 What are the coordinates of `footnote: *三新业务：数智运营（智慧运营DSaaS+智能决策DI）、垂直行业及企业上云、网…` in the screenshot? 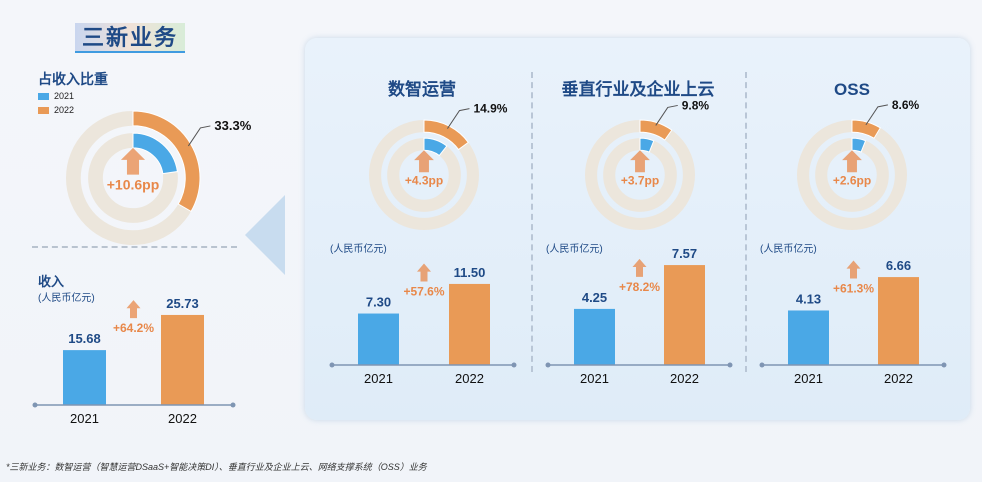 It's located at (216, 467).